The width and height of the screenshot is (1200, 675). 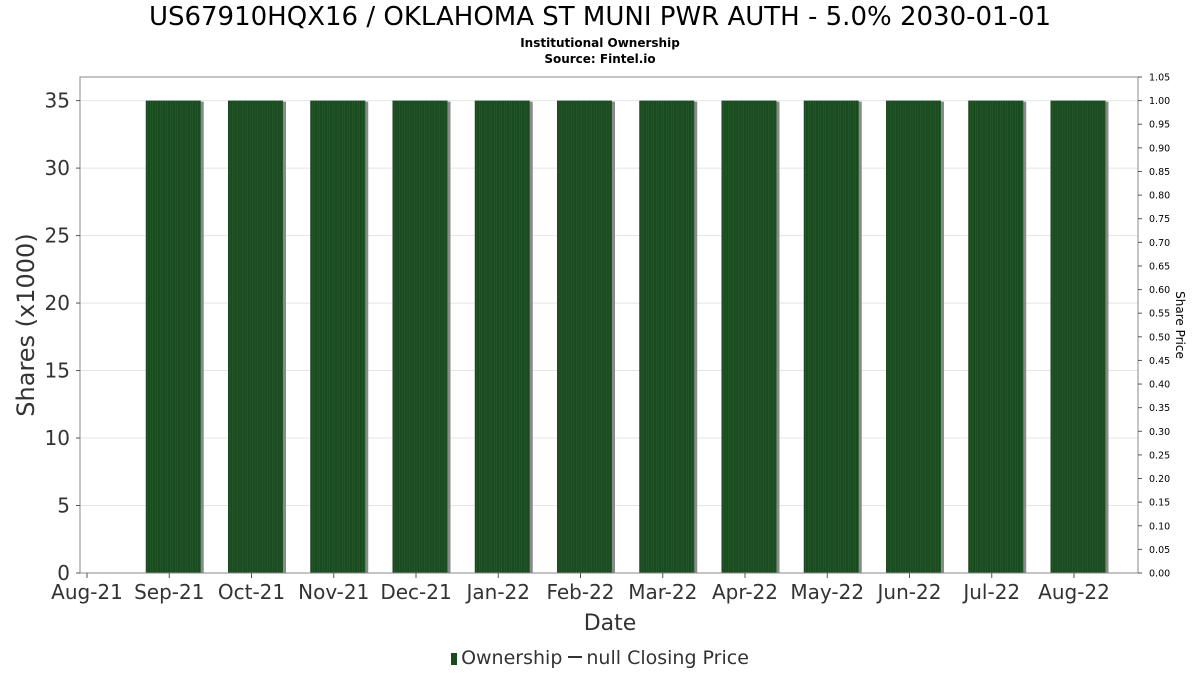 I want to click on y2-tick-label: 0.60, so click(x=1159, y=290).